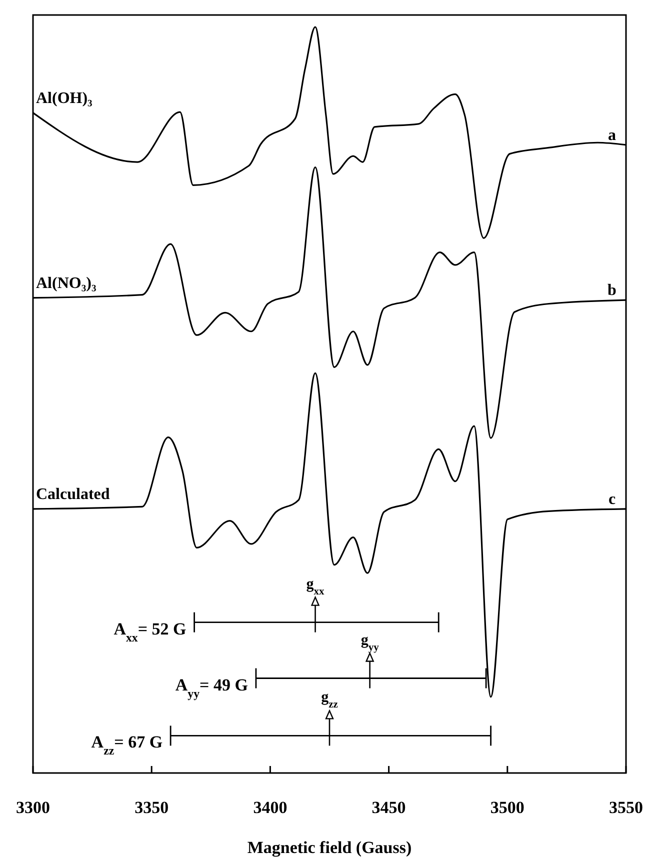 This screenshot has width=648, height=860. What do you see at coordinates (66, 283) in the screenshot?
I see `series-label: Al(NO₃)₃` at bounding box center [66, 283].